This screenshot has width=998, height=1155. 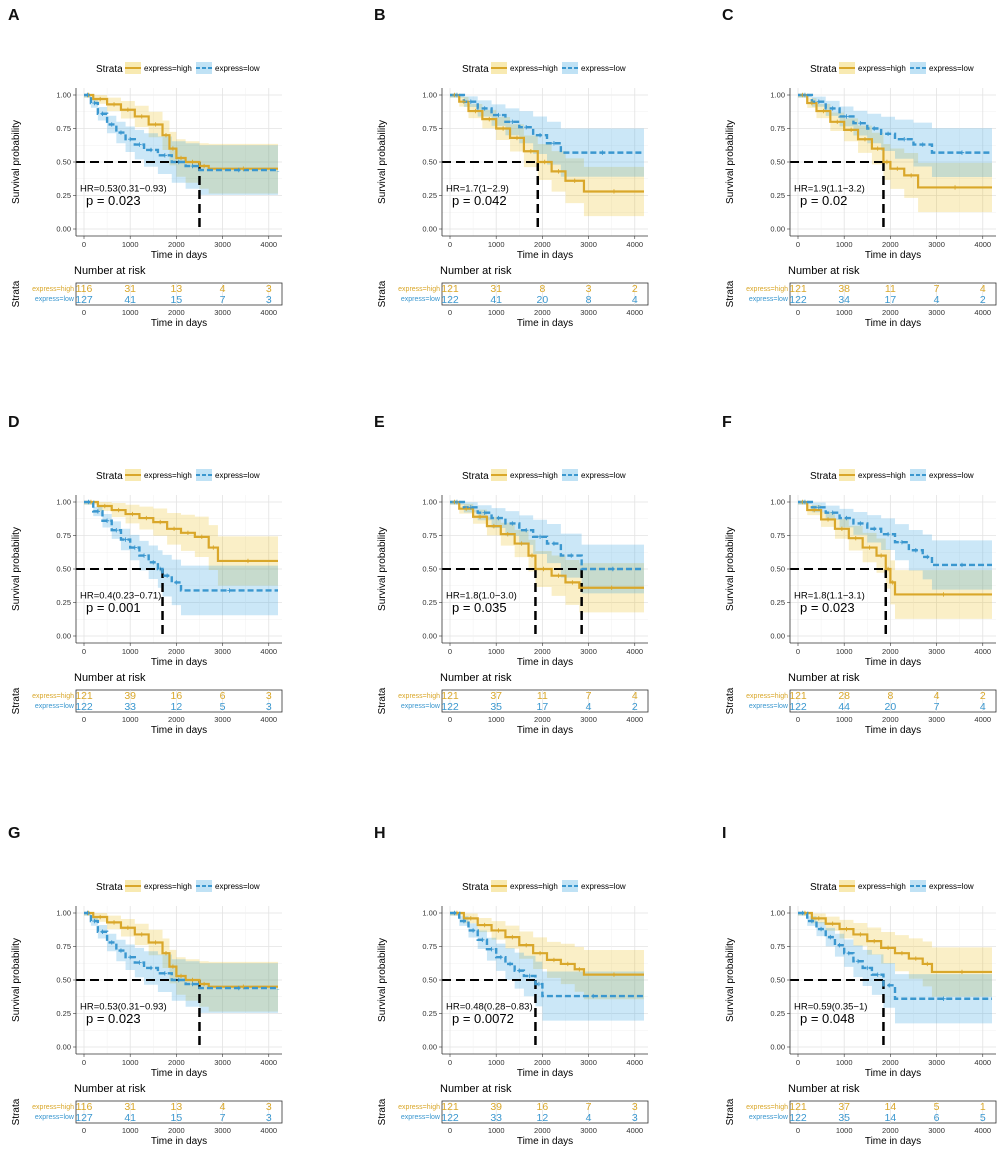 What do you see at coordinates (543, 300) in the screenshot?
I see `risk-count-low: 20` at bounding box center [543, 300].